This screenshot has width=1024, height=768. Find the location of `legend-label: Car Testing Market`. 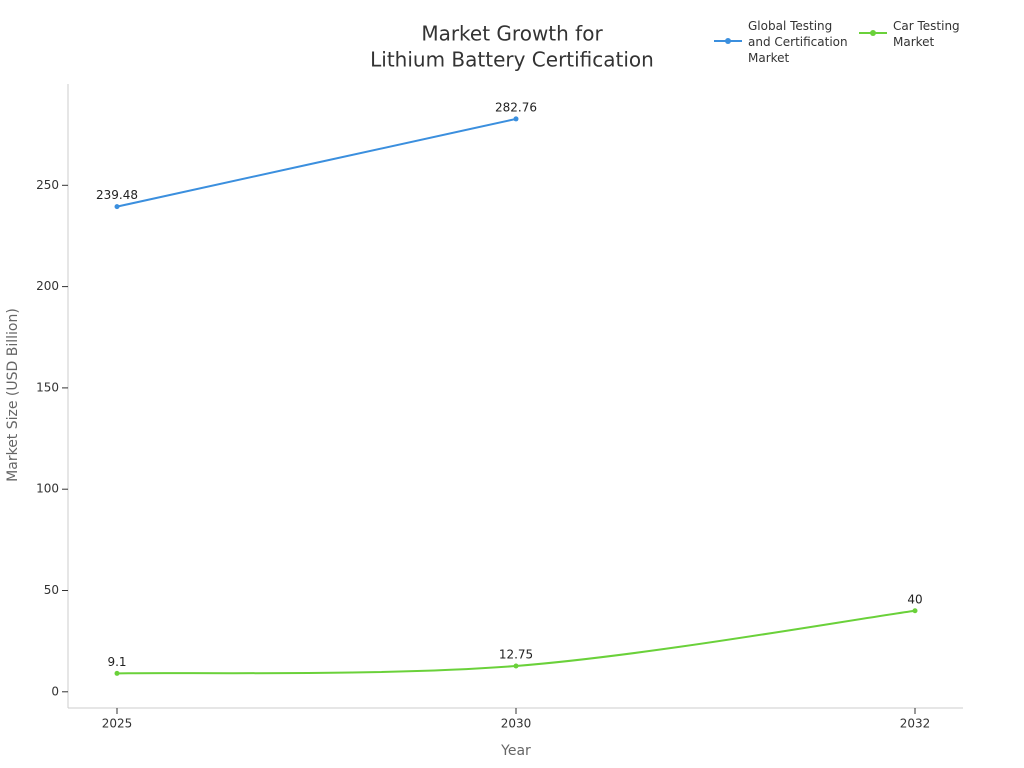

legend-label: Car Testing Market is located at coordinates (926, 34).